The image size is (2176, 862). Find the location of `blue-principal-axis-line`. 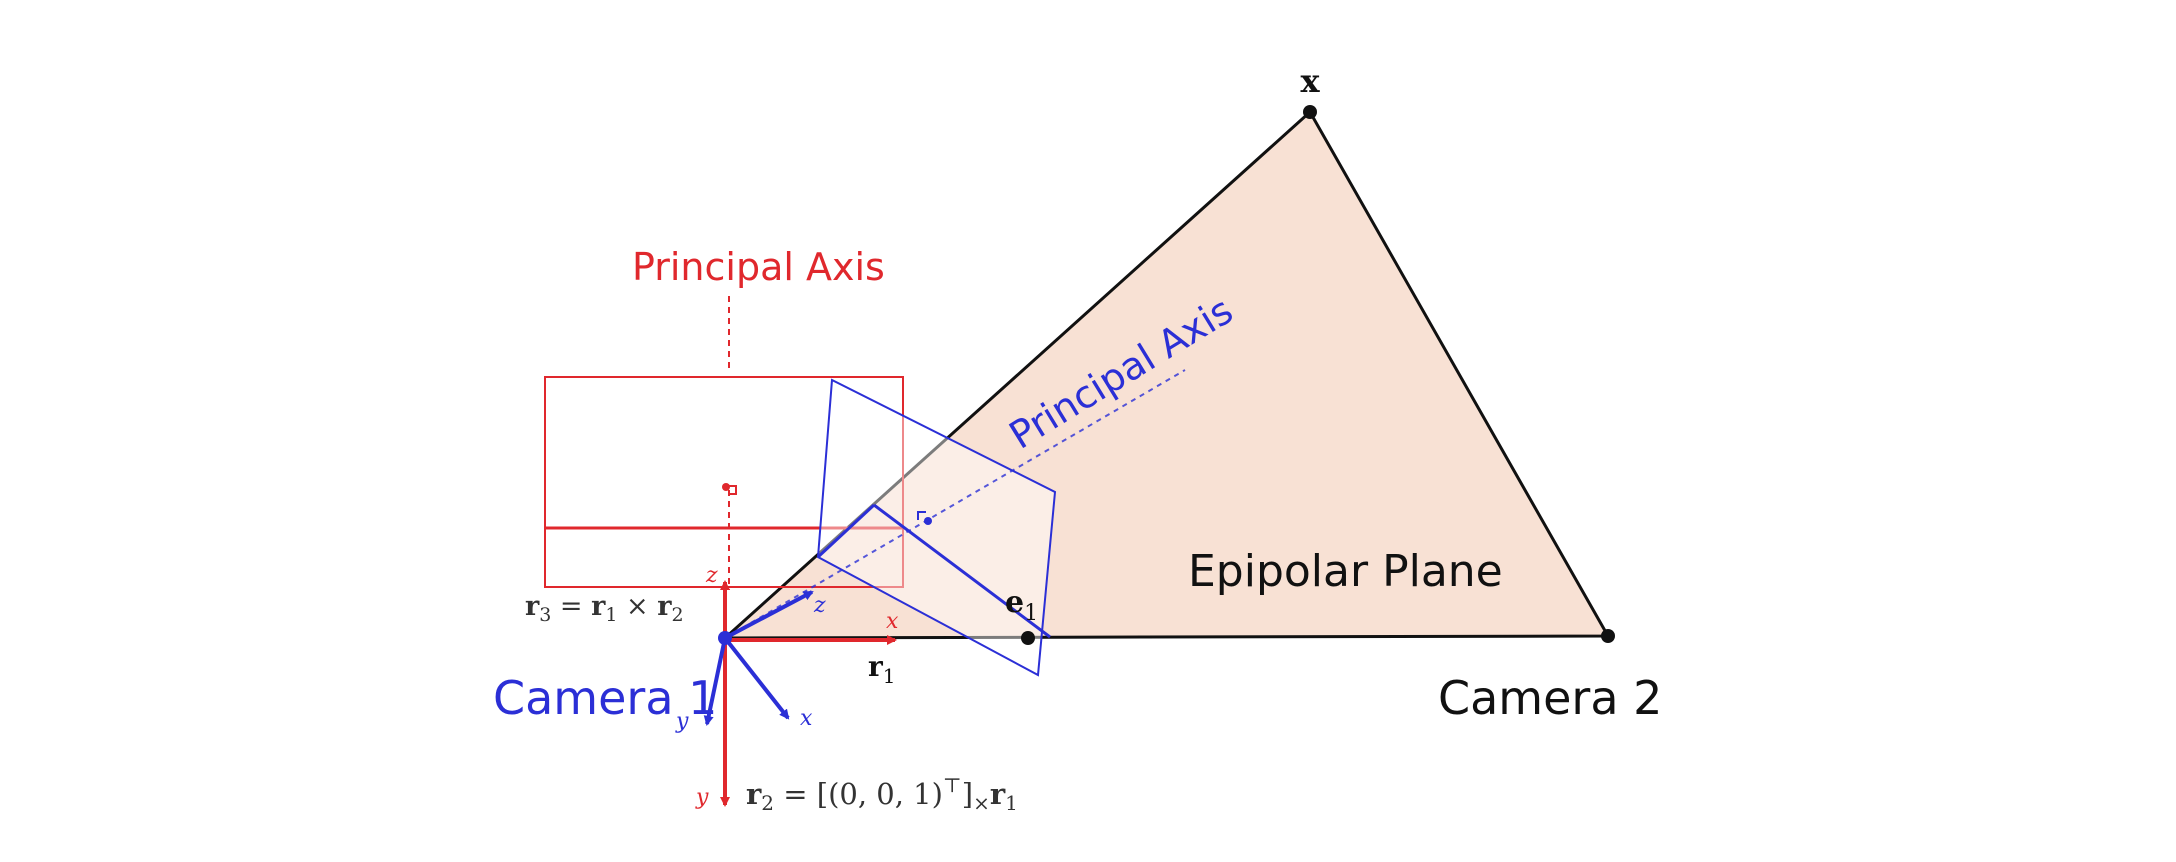

blue-principal-axis-line is located at coordinates (955, 504).